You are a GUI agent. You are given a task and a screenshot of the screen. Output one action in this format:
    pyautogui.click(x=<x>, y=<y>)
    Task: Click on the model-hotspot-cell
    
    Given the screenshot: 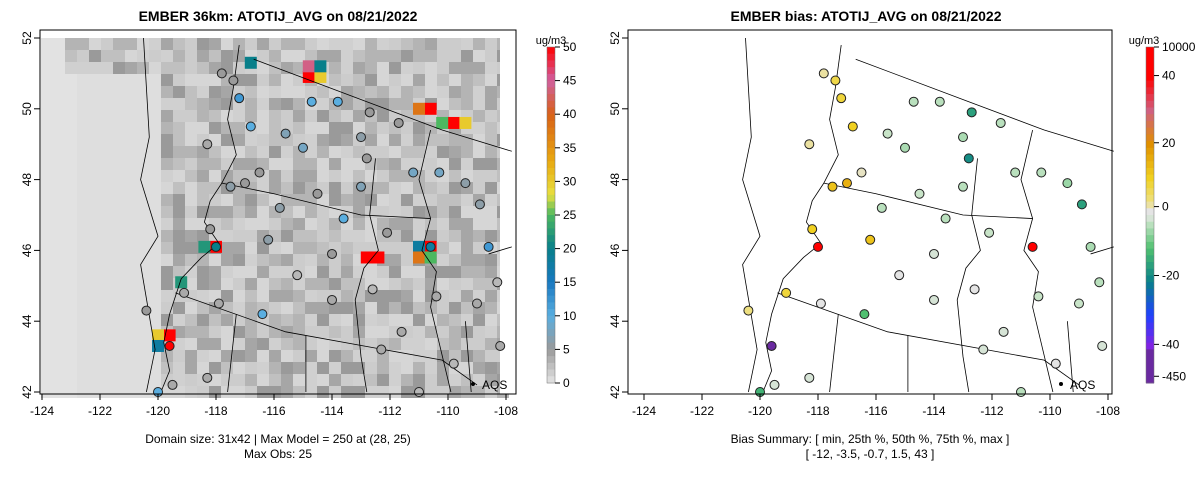 What is the action you would take?
    pyautogui.click(x=308, y=66)
    